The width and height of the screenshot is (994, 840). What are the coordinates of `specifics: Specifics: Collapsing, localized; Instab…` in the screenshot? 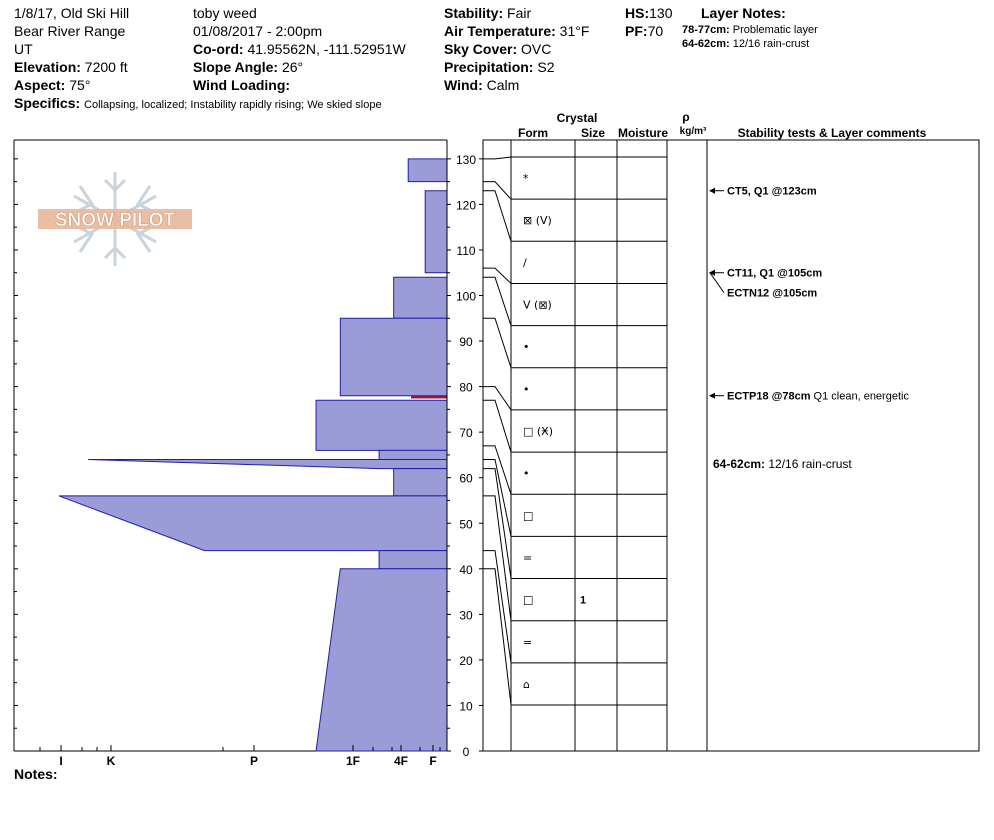 It's located at (198, 104).